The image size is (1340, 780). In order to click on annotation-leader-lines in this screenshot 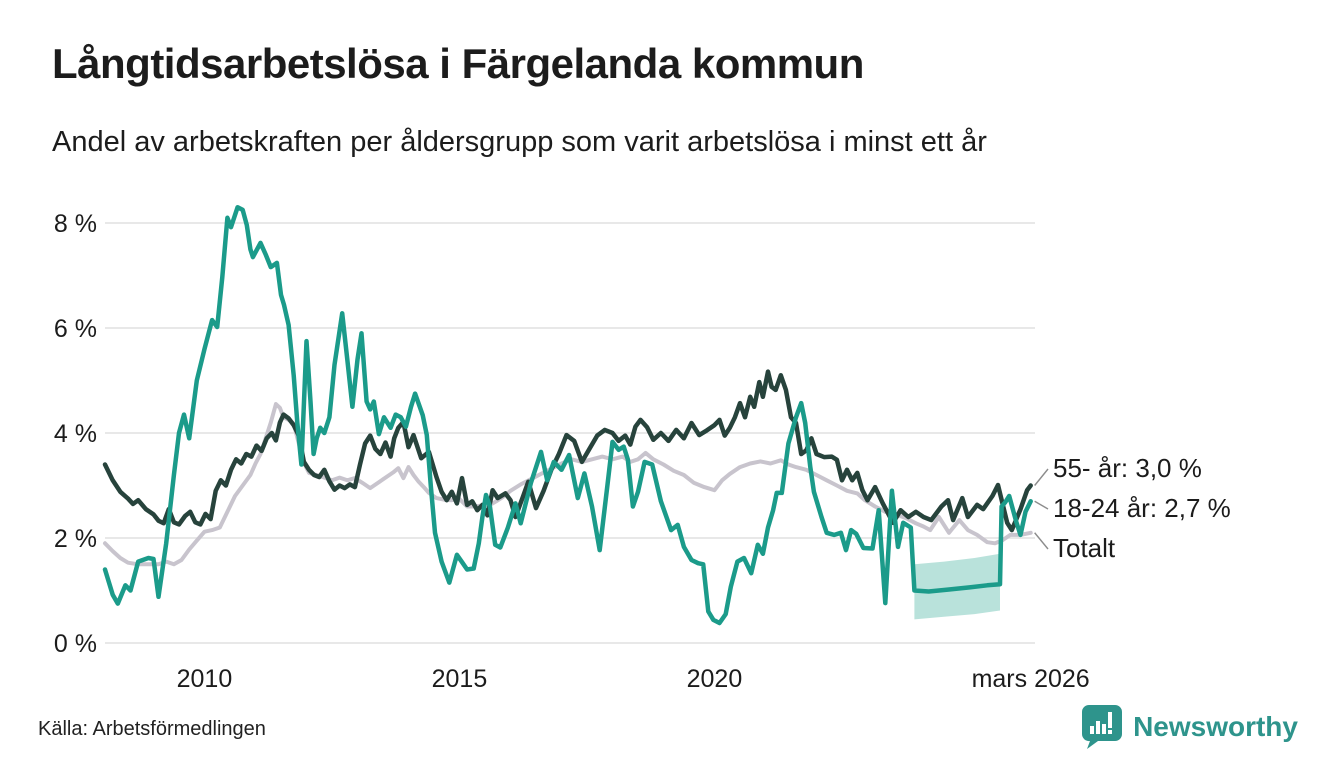, I will do `click(1041, 509)`.